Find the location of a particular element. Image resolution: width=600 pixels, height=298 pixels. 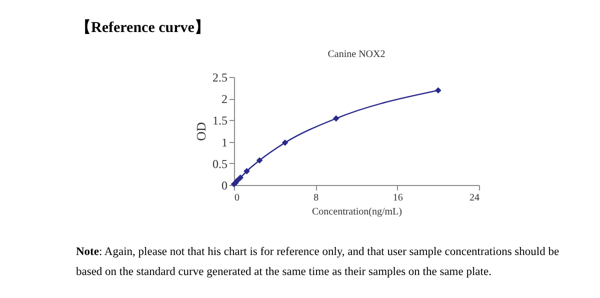

y-tick-label: 1 is located at coordinates (225, 142).